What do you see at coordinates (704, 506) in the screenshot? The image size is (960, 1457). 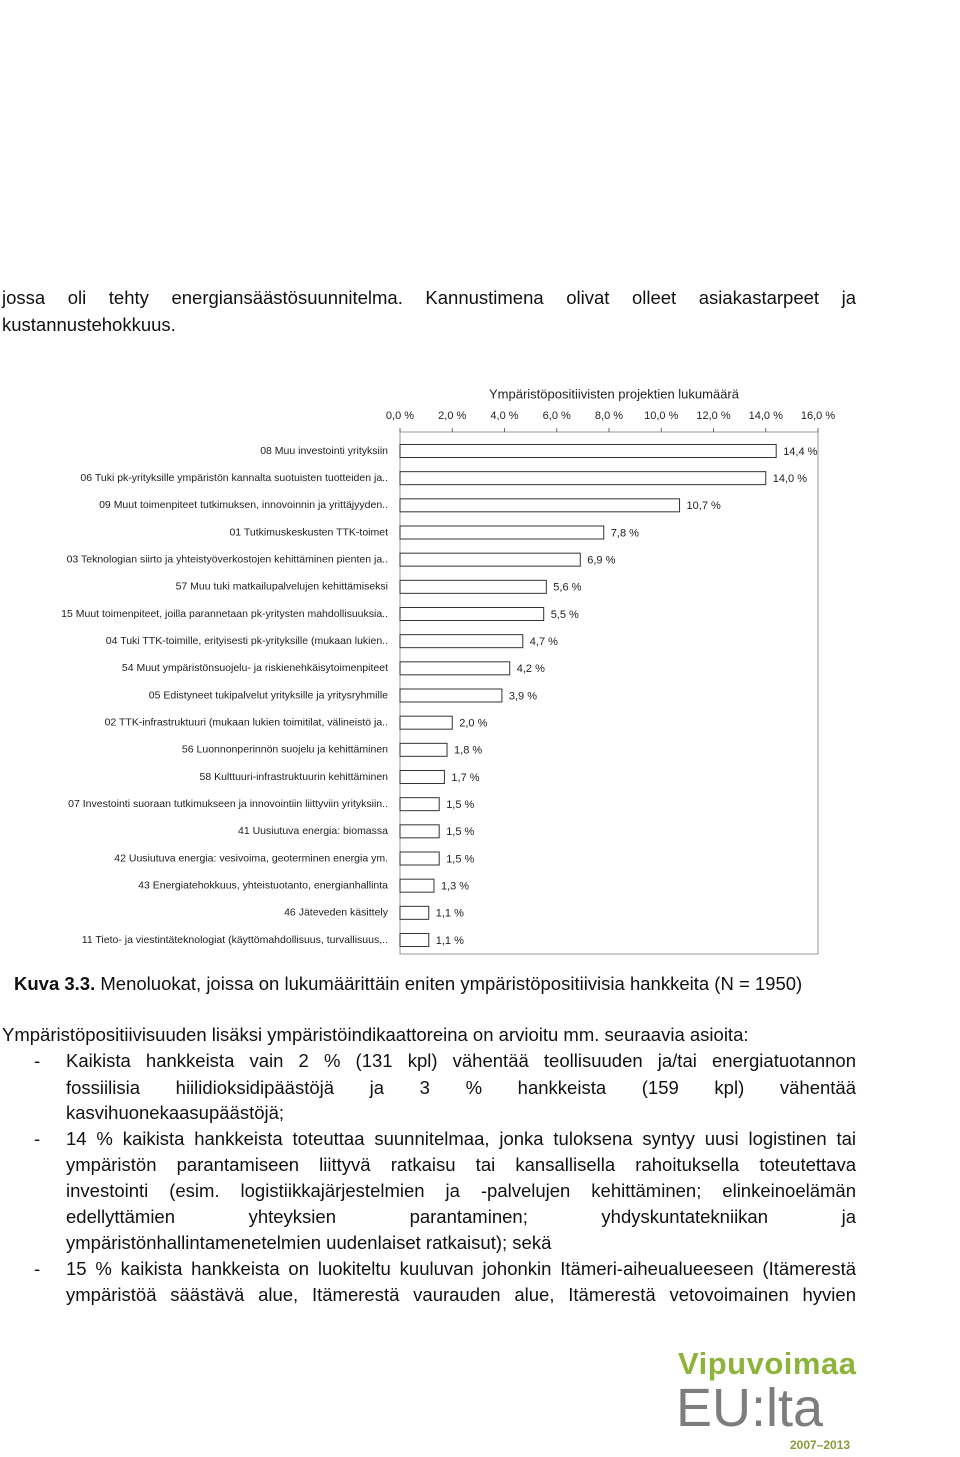 I see `value-label: 10,7 %` at bounding box center [704, 506].